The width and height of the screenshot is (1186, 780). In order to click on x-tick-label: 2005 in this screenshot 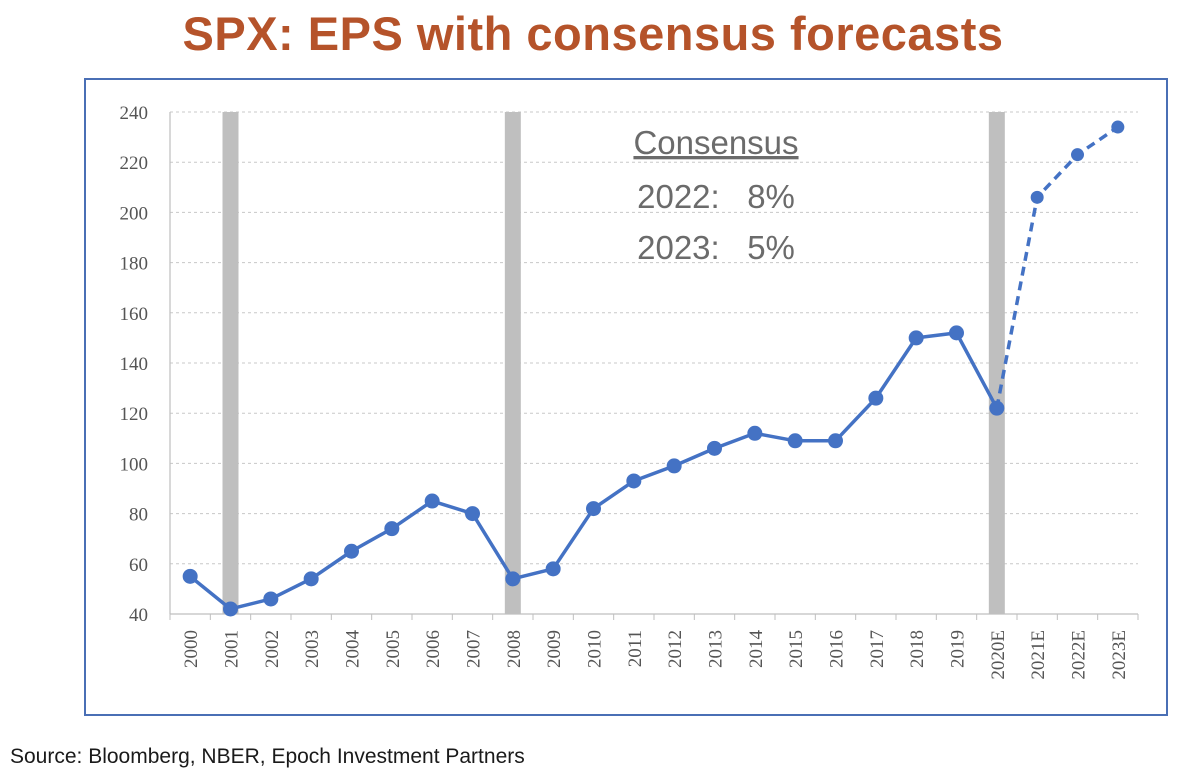, I will do `click(393, 649)`.